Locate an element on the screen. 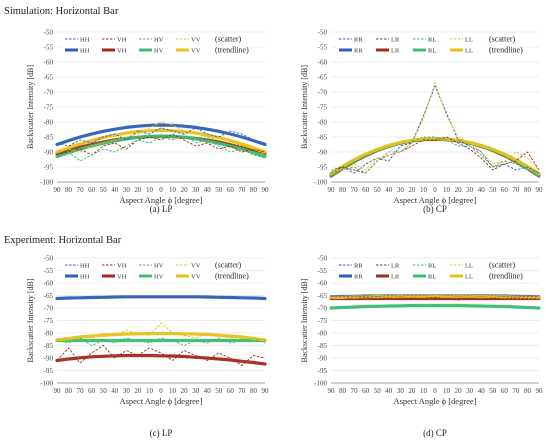 The image size is (550, 443). legend: RR RR LR LR RL RL LL LL (scatter) (trendline) is located at coordinates (430, 45).